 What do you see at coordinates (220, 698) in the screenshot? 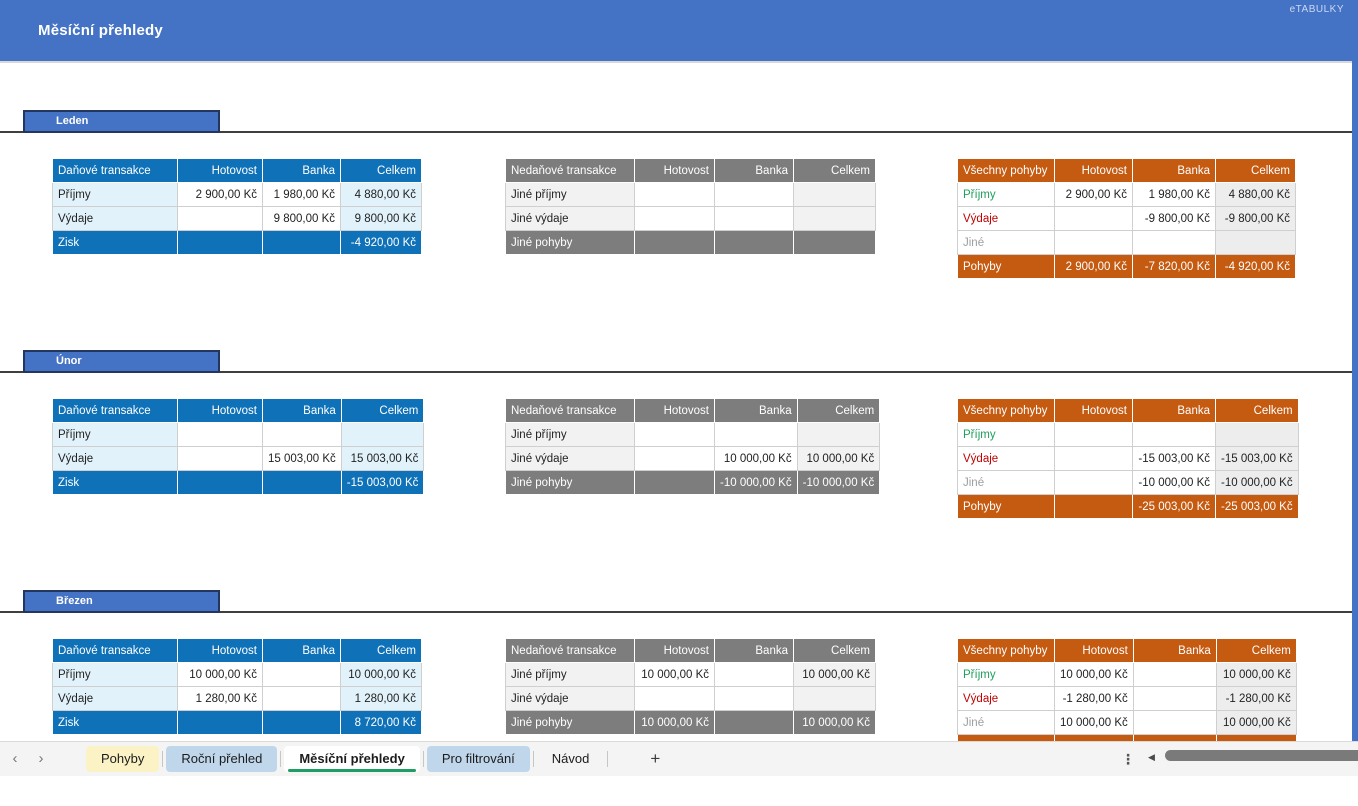
I see `cell-hotovost: 1 280,00 Kč` at bounding box center [220, 698].